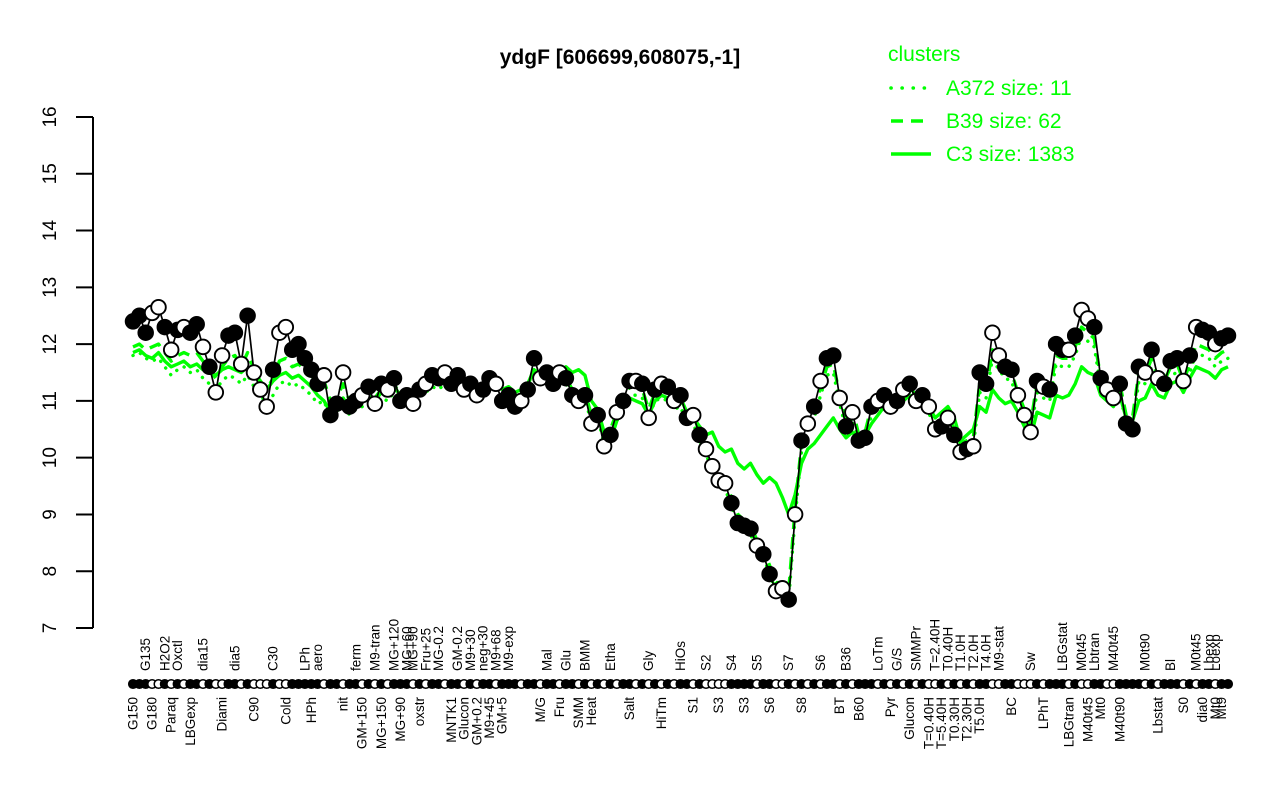 The image size is (1280, 800). Describe the element at coordinates (164, 653) in the screenshot. I see `x-axis-label-top: H2O2` at that location.